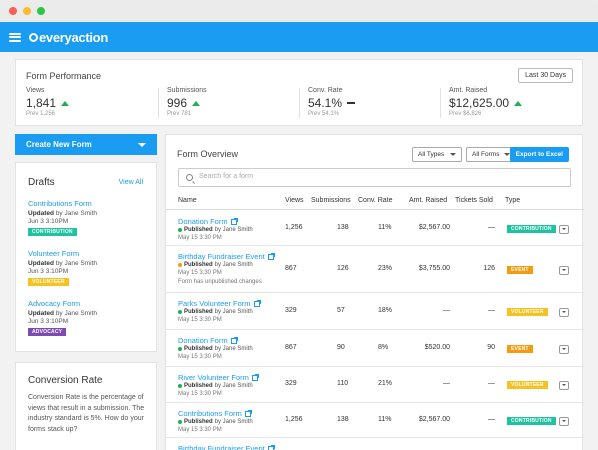 The image size is (598, 450). What do you see at coordinates (453, 154) in the screenshot?
I see `chevron-down-icon` at bounding box center [453, 154].